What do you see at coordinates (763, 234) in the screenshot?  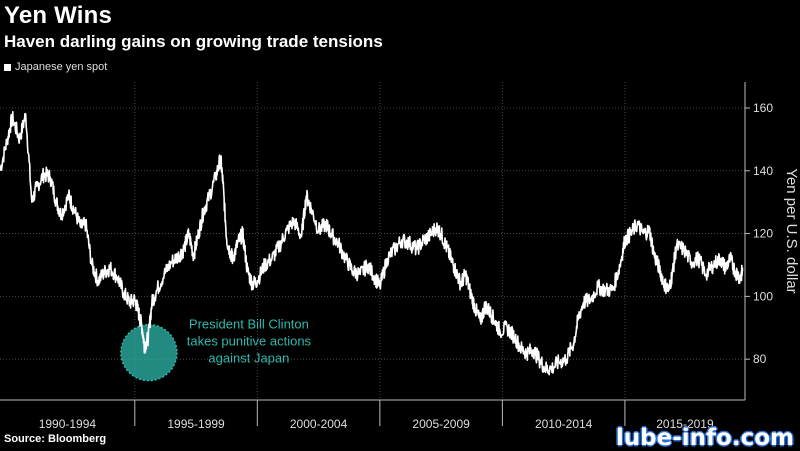 I see `y-tick-label: 120` at bounding box center [763, 234].